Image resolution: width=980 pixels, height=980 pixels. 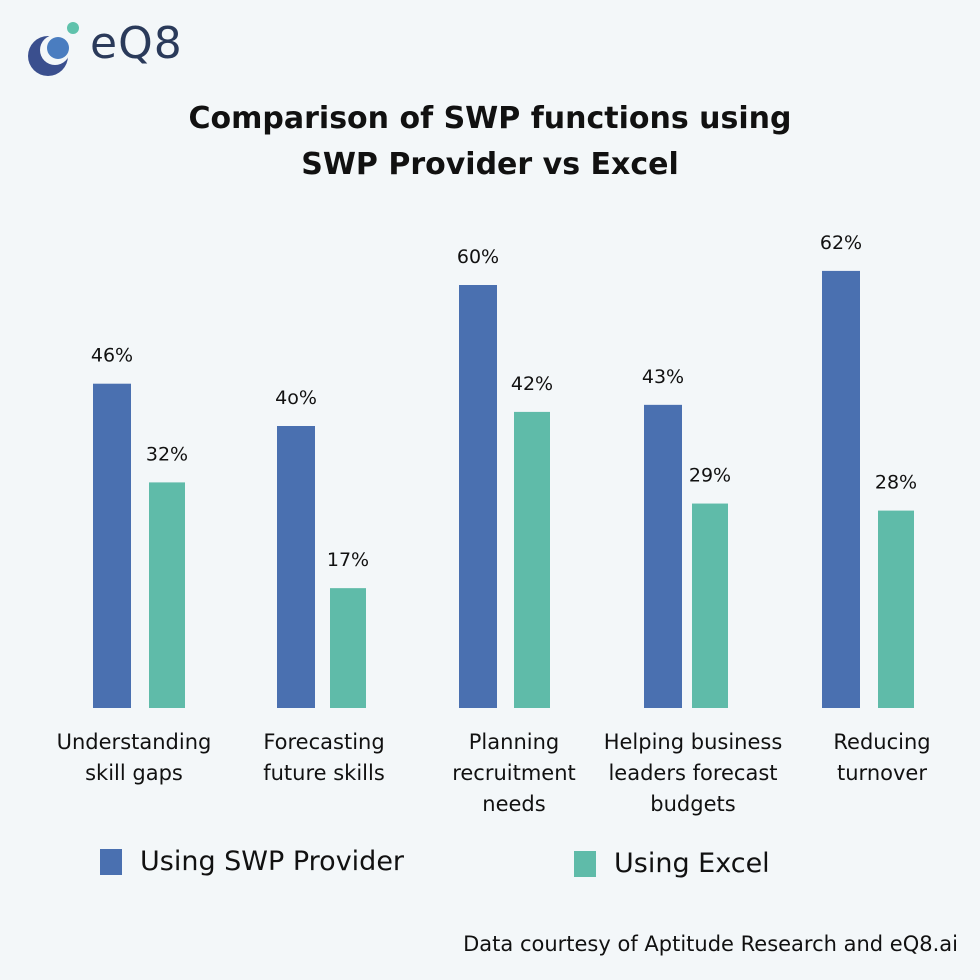 I want to click on eq8-logo: eQ8, so click(x=103, y=49).